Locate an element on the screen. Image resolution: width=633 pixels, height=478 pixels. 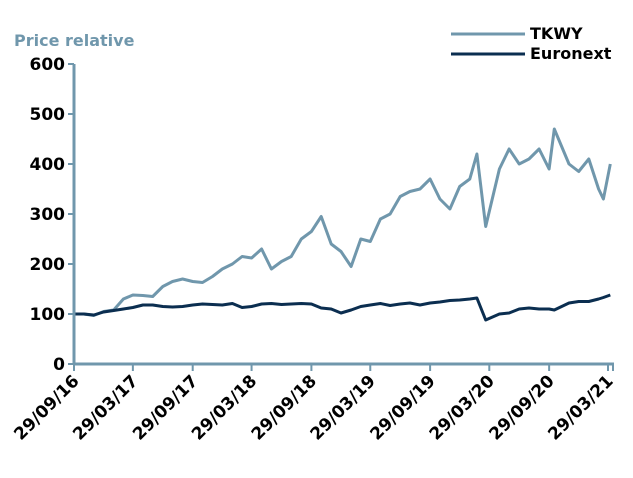
y-axis-label: Price relative is located at coordinates (74, 40).